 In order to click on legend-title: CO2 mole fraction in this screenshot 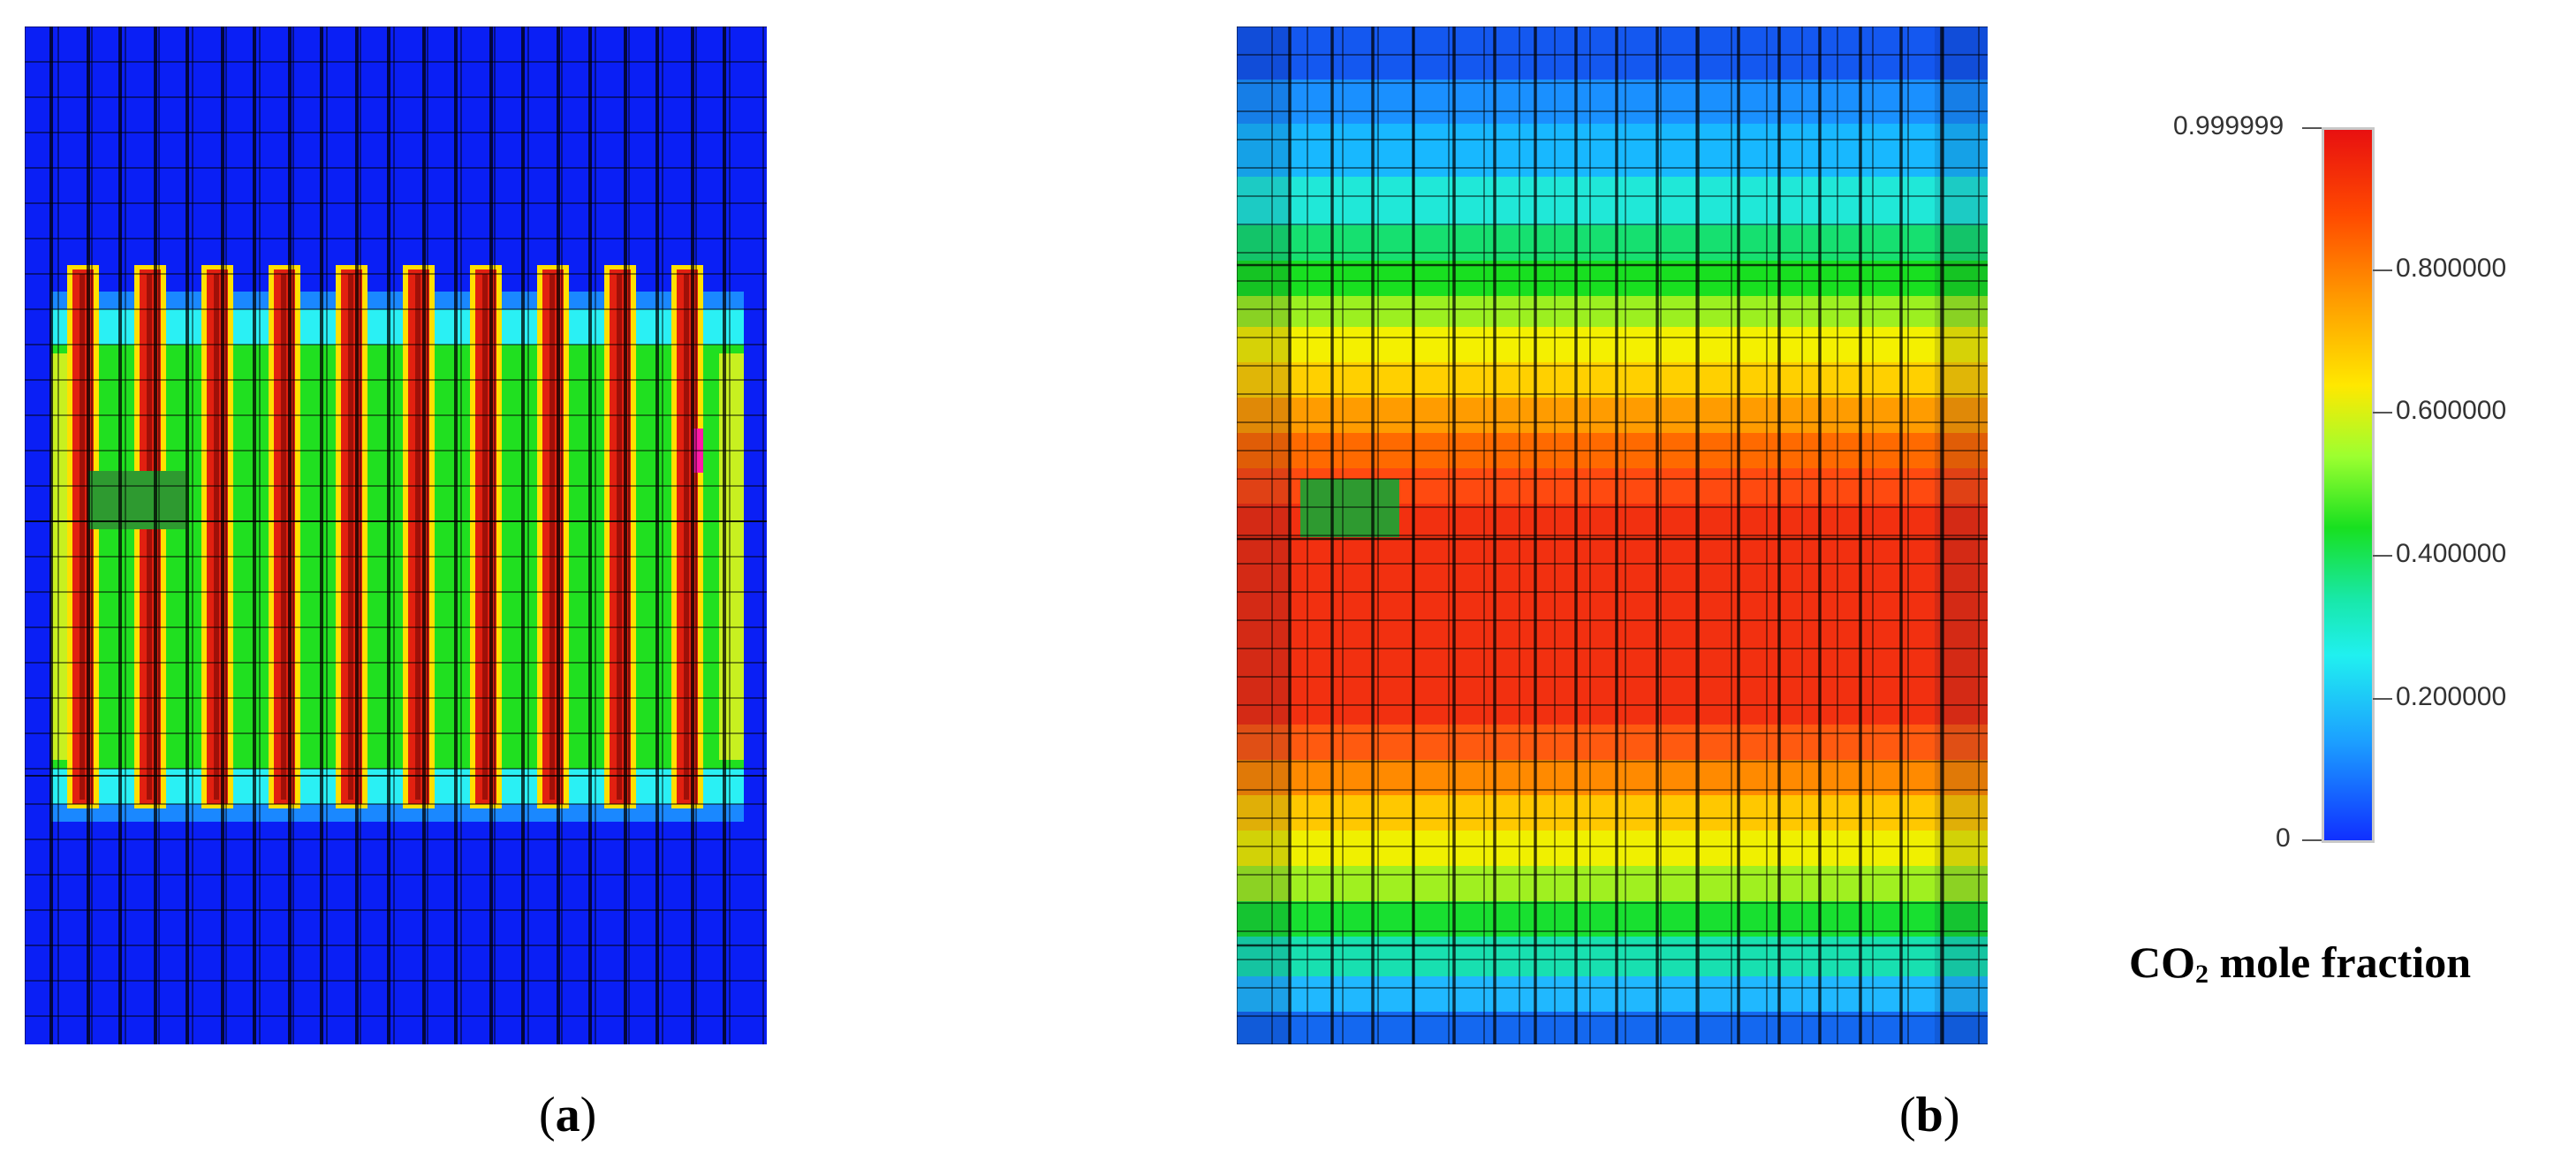, I will do `click(2301, 963)`.